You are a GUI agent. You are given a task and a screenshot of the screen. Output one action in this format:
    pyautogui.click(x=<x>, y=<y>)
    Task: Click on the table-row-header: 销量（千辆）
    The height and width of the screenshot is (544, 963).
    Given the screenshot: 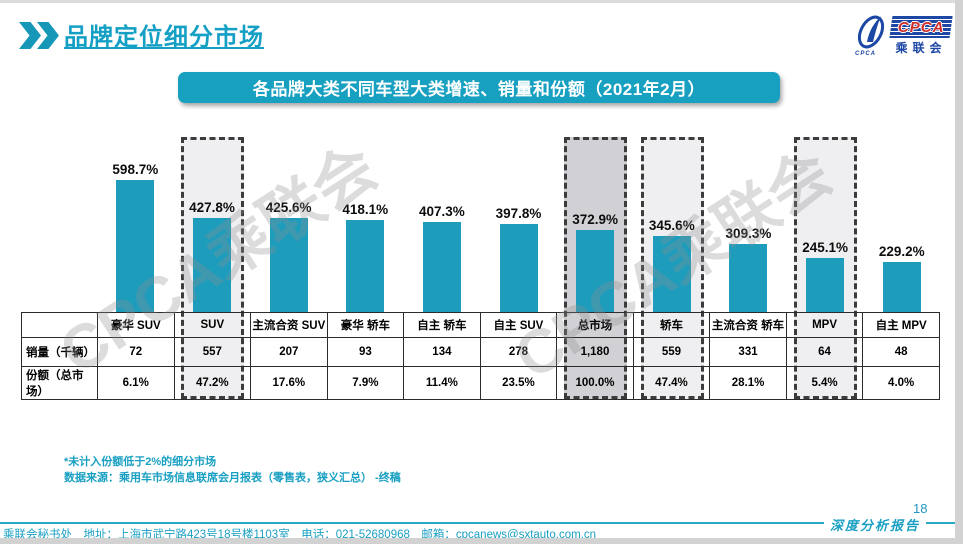 What is the action you would take?
    pyautogui.click(x=59, y=352)
    